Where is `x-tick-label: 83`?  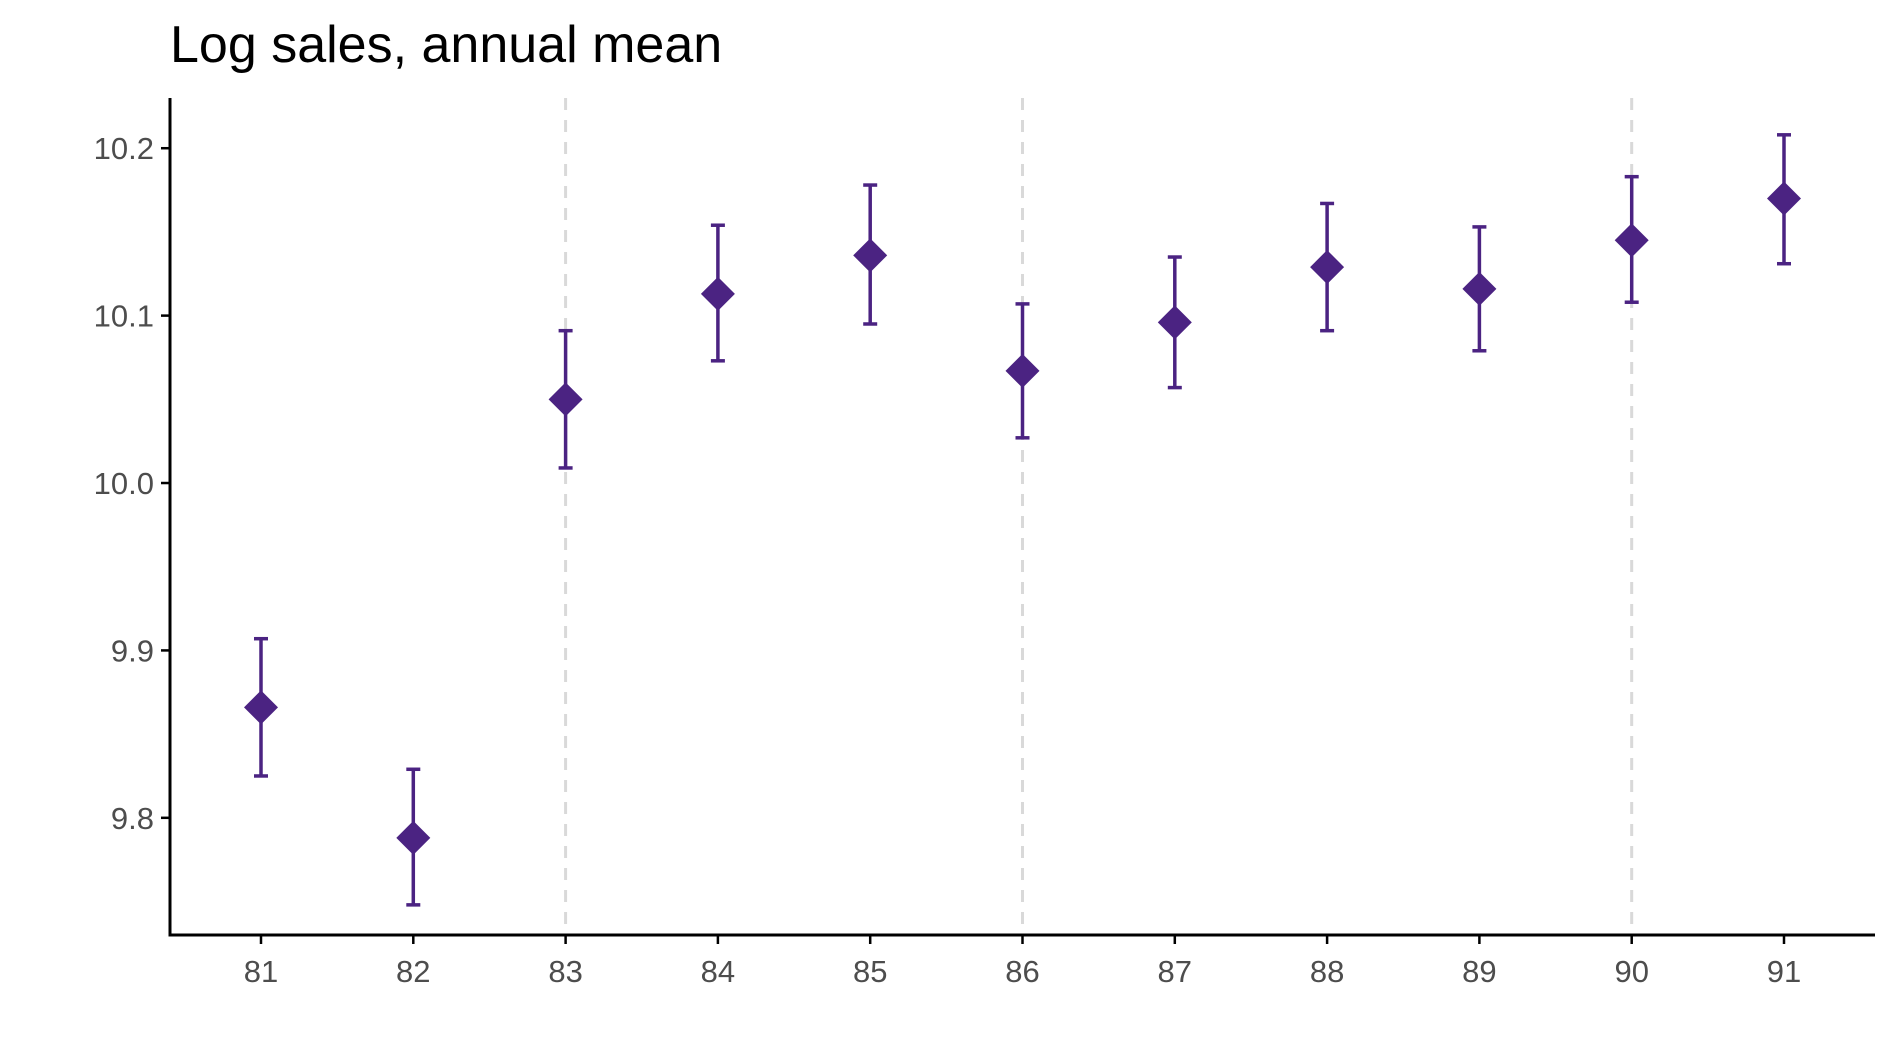 x-tick-label: 83 is located at coordinates (565, 971).